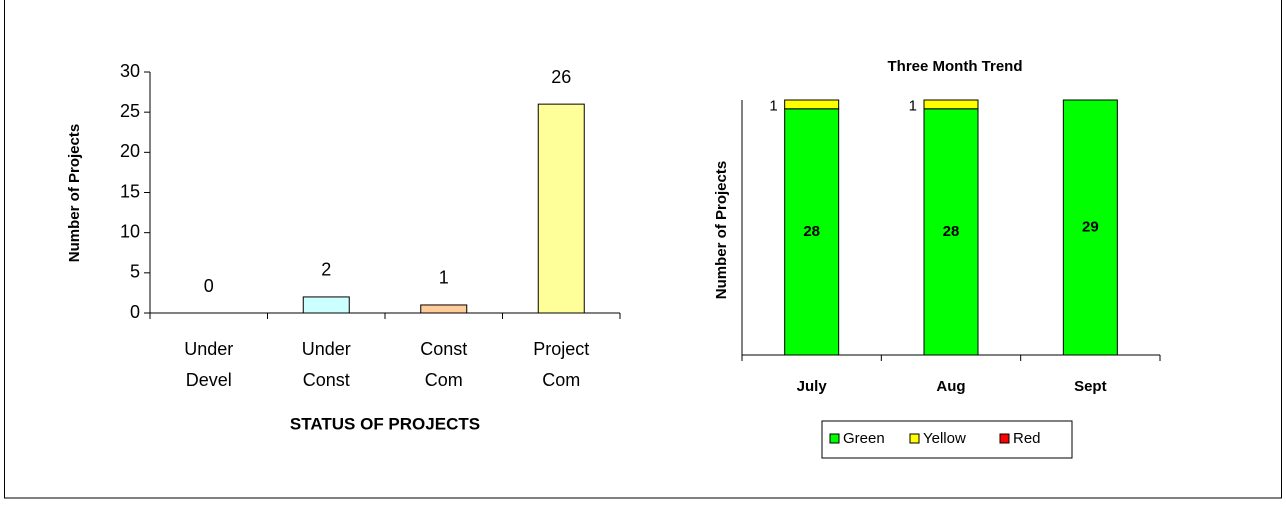 Image resolution: width=1286 pixels, height=506 pixels. Describe the element at coordinates (561, 364) in the screenshot. I see `x-tick-label: Project Com` at that location.